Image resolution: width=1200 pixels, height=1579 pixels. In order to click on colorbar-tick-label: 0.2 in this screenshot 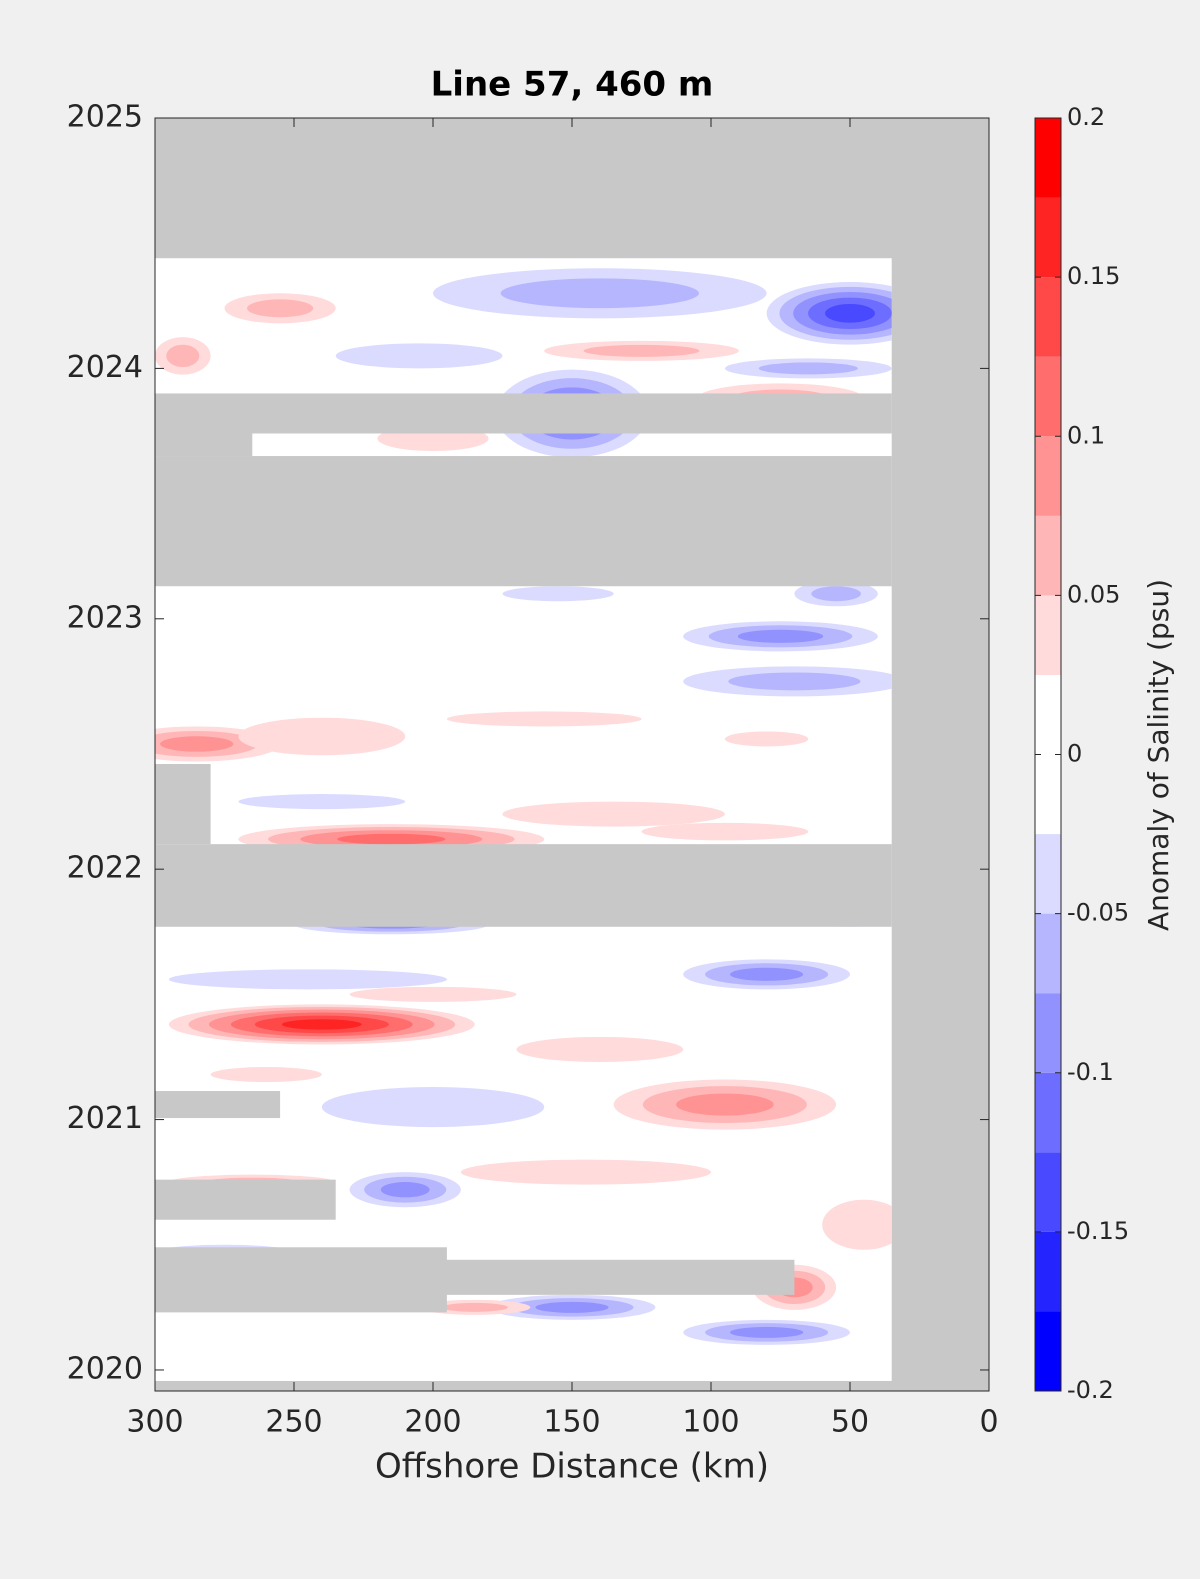, I will do `click(1086, 117)`.